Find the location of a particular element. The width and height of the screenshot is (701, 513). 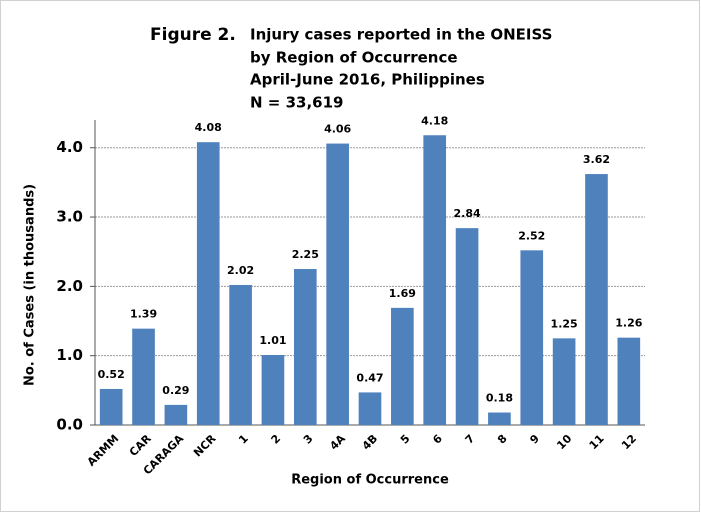

value-label: 2.25 is located at coordinates (305, 254).